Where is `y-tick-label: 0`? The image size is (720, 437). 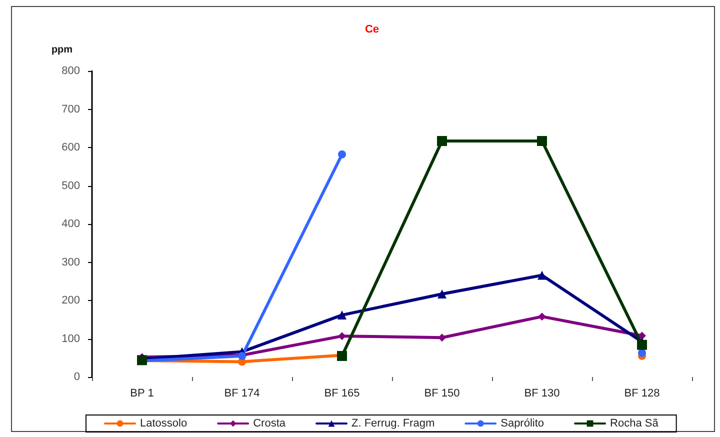
y-tick-label: 0 is located at coordinates (77, 377).